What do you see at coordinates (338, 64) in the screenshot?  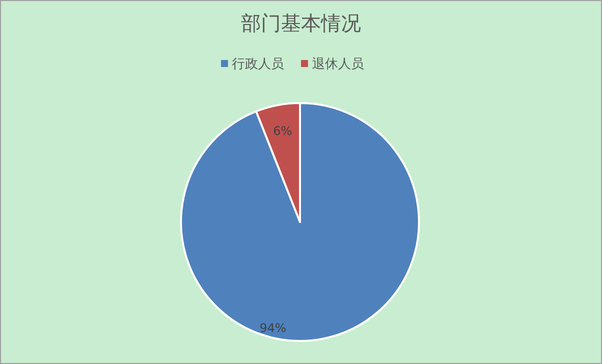 I see `legend-label: 退休人员` at bounding box center [338, 64].